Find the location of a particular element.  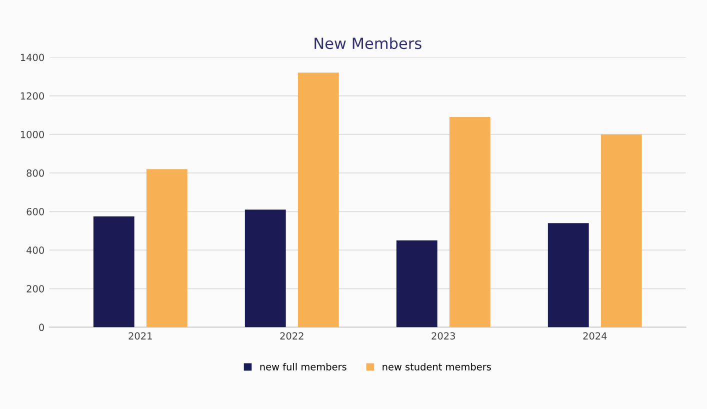

y-tick-label: 1200 is located at coordinates (32, 96).